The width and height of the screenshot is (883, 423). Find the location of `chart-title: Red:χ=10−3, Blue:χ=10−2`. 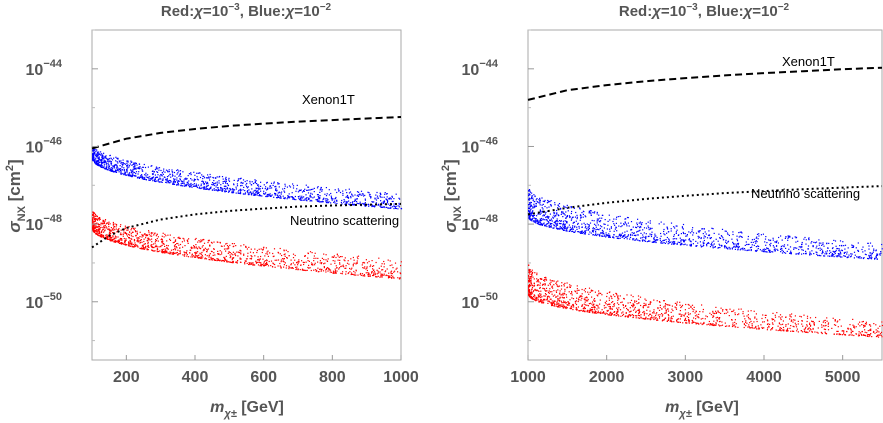

chart-title: Red:χ=10−3, Blue:χ=10−2 is located at coordinates (704, 11).